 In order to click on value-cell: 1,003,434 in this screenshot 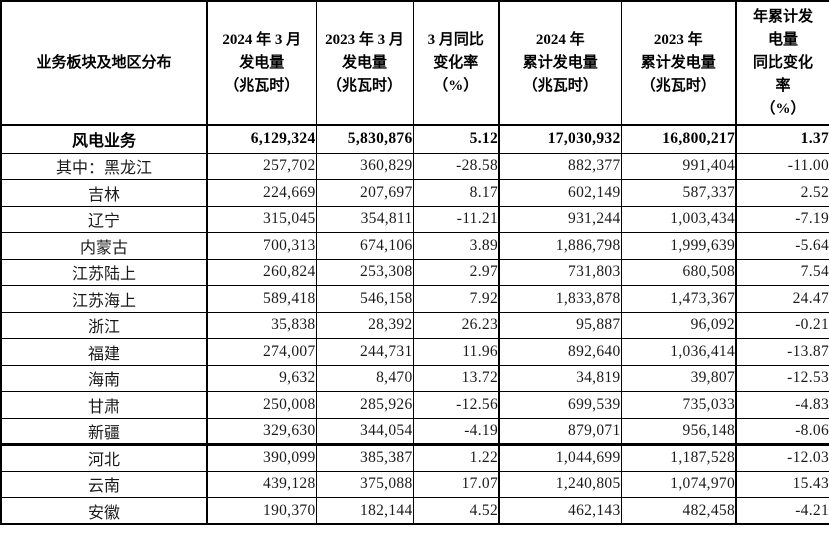, I will do `click(678, 219)`.